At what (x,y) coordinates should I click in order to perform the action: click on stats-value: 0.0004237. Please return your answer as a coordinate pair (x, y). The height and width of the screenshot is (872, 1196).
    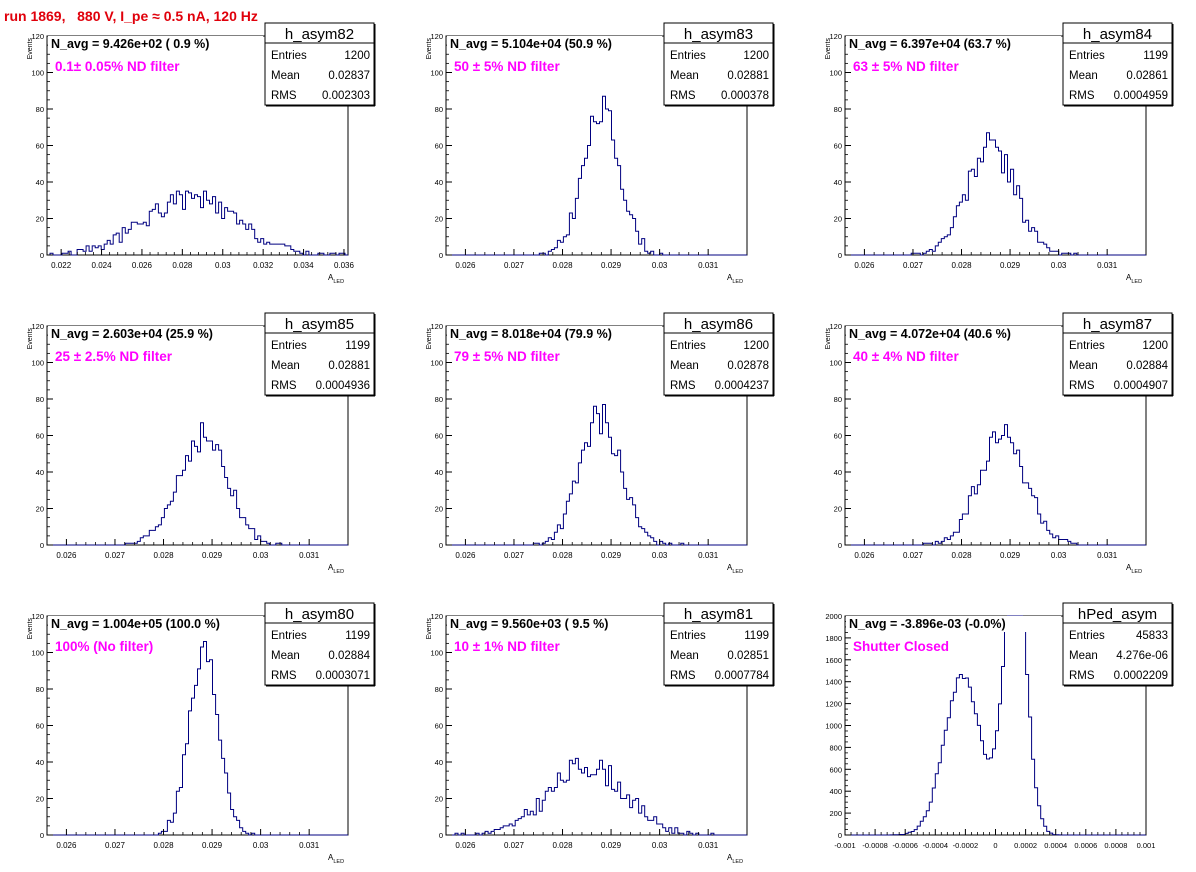
    Looking at the image, I should click on (742, 386).